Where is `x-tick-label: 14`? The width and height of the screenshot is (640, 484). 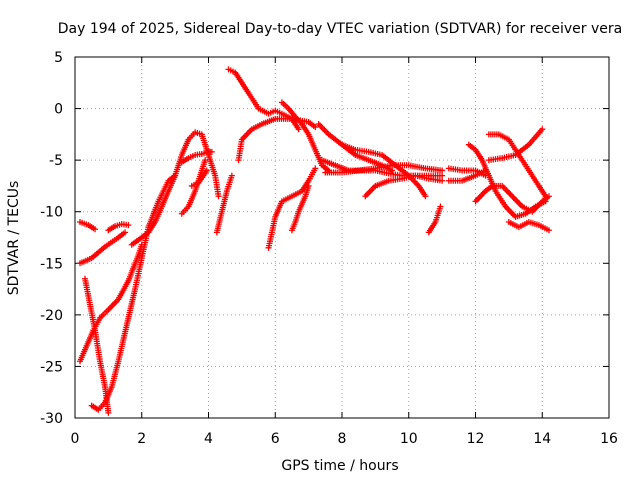 x-tick-label: 14 is located at coordinates (542, 439).